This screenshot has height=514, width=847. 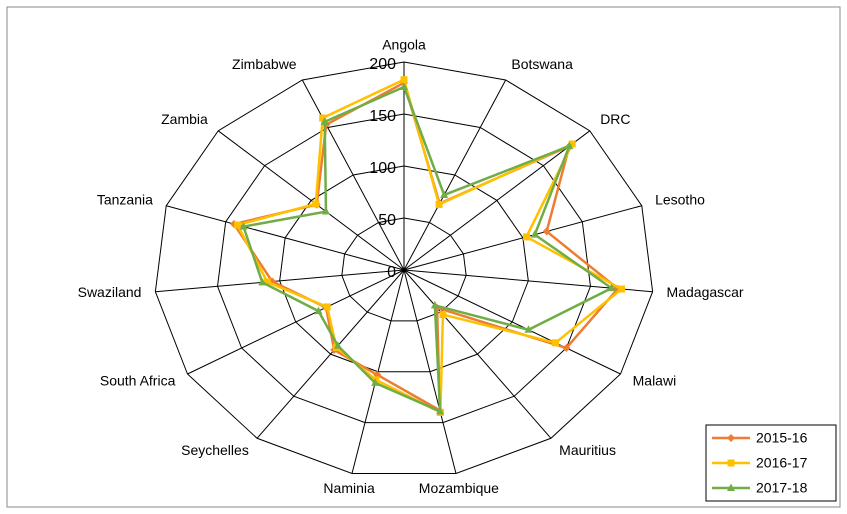 I want to click on category-label: Madagascar, so click(x=705, y=292).